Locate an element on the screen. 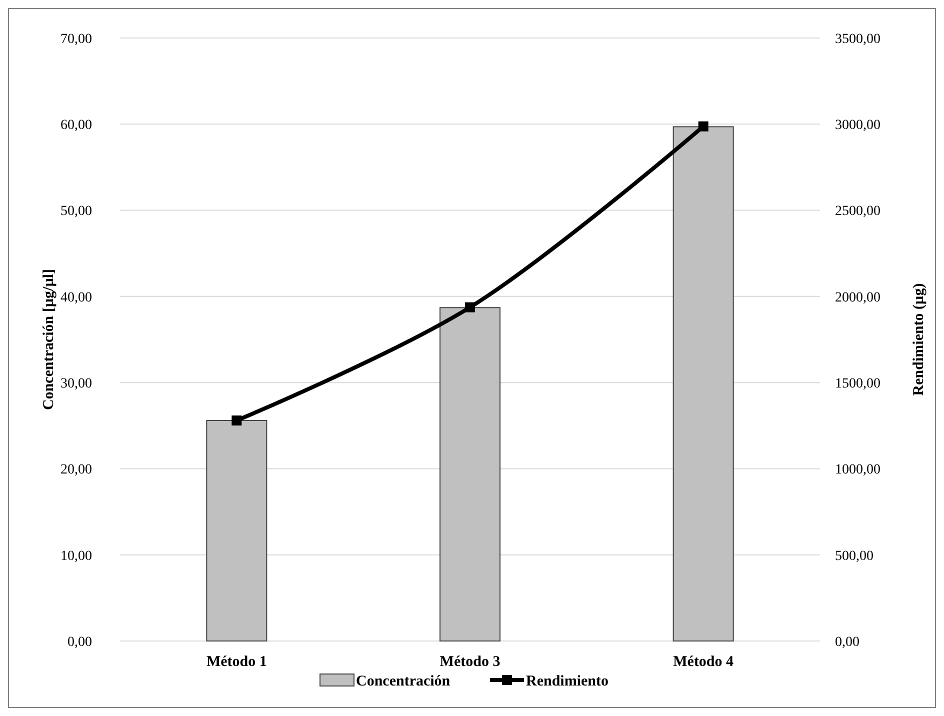  legend-label: Concentración is located at coordinates (403, 681).